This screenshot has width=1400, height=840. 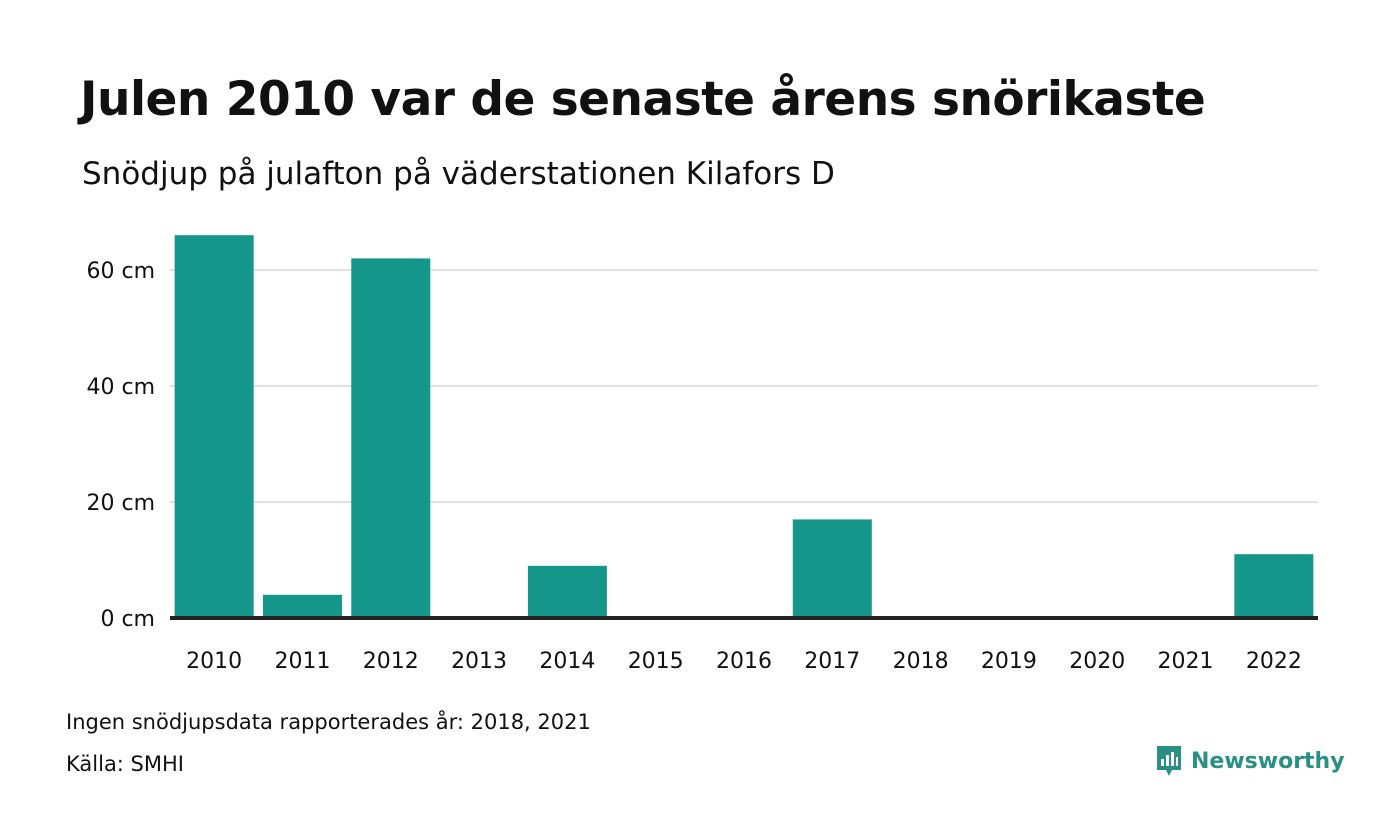 I want to click on x-tick-label: 2011, so click(x=302, y=661).